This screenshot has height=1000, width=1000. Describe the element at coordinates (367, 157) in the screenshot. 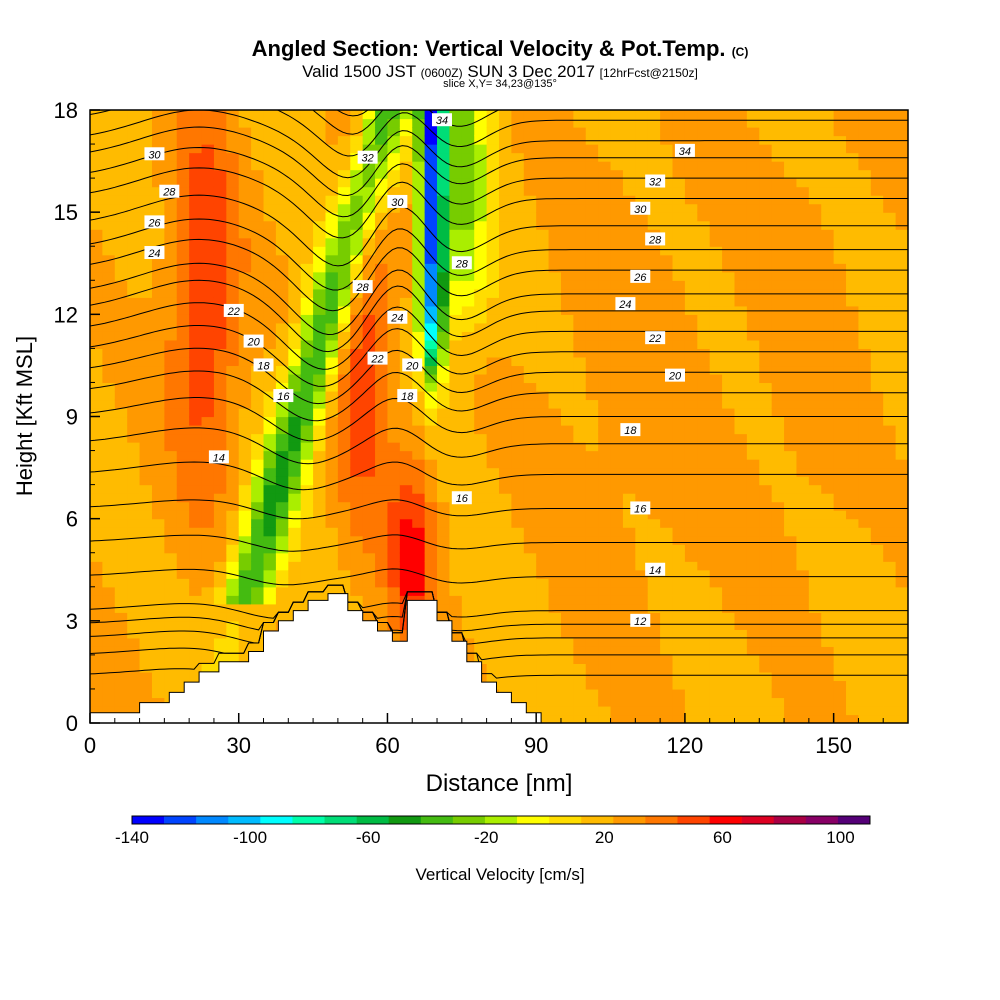

I see `contour-label: 32` at that location.